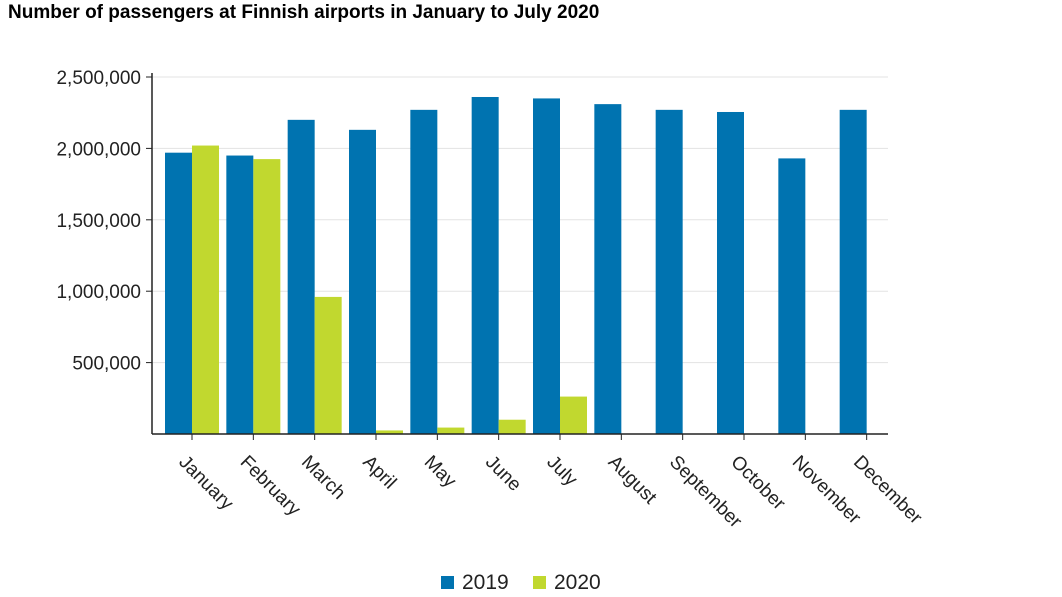 The height and width of the screenshot is (597, 1062). I want to click on y-tick-label: 1,000,000, so click(98, 292).